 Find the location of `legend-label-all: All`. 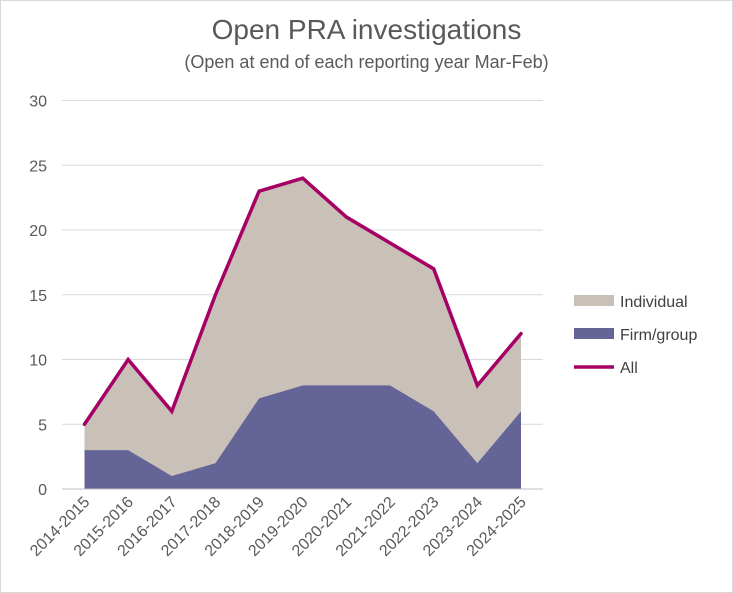

legend-label-all: All is located at coordinates (629, 368).